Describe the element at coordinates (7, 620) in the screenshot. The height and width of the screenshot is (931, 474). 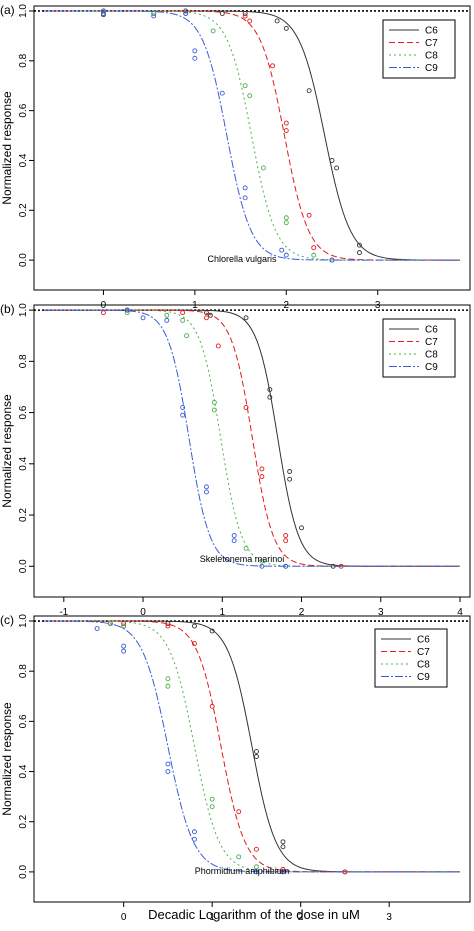
I see `panel-label: (c)` at that location.